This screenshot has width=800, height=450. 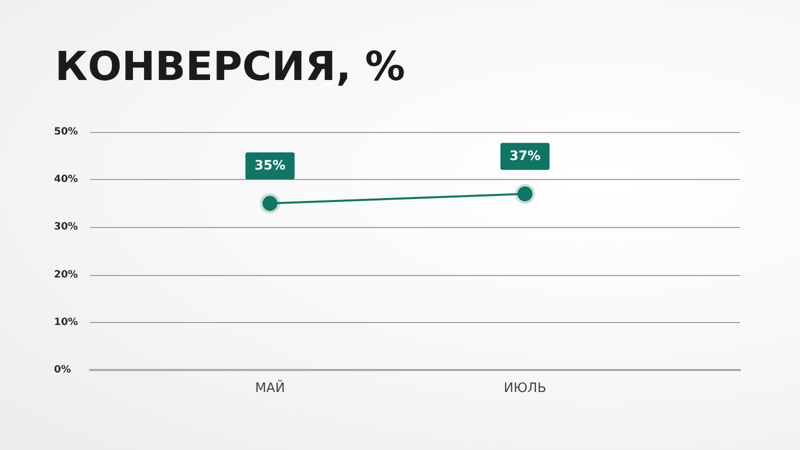 What do you see at coordinates (66, 180) in the screenshot?
I see `y-tick-label: 40%` at bounding box center [66, 180].